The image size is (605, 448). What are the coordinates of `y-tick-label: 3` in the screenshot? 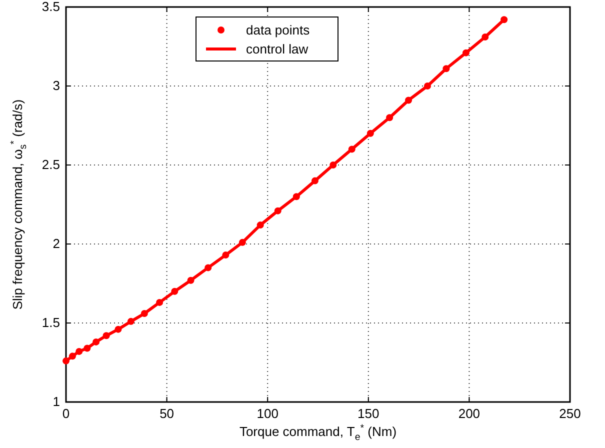 It's located at (56, 85).